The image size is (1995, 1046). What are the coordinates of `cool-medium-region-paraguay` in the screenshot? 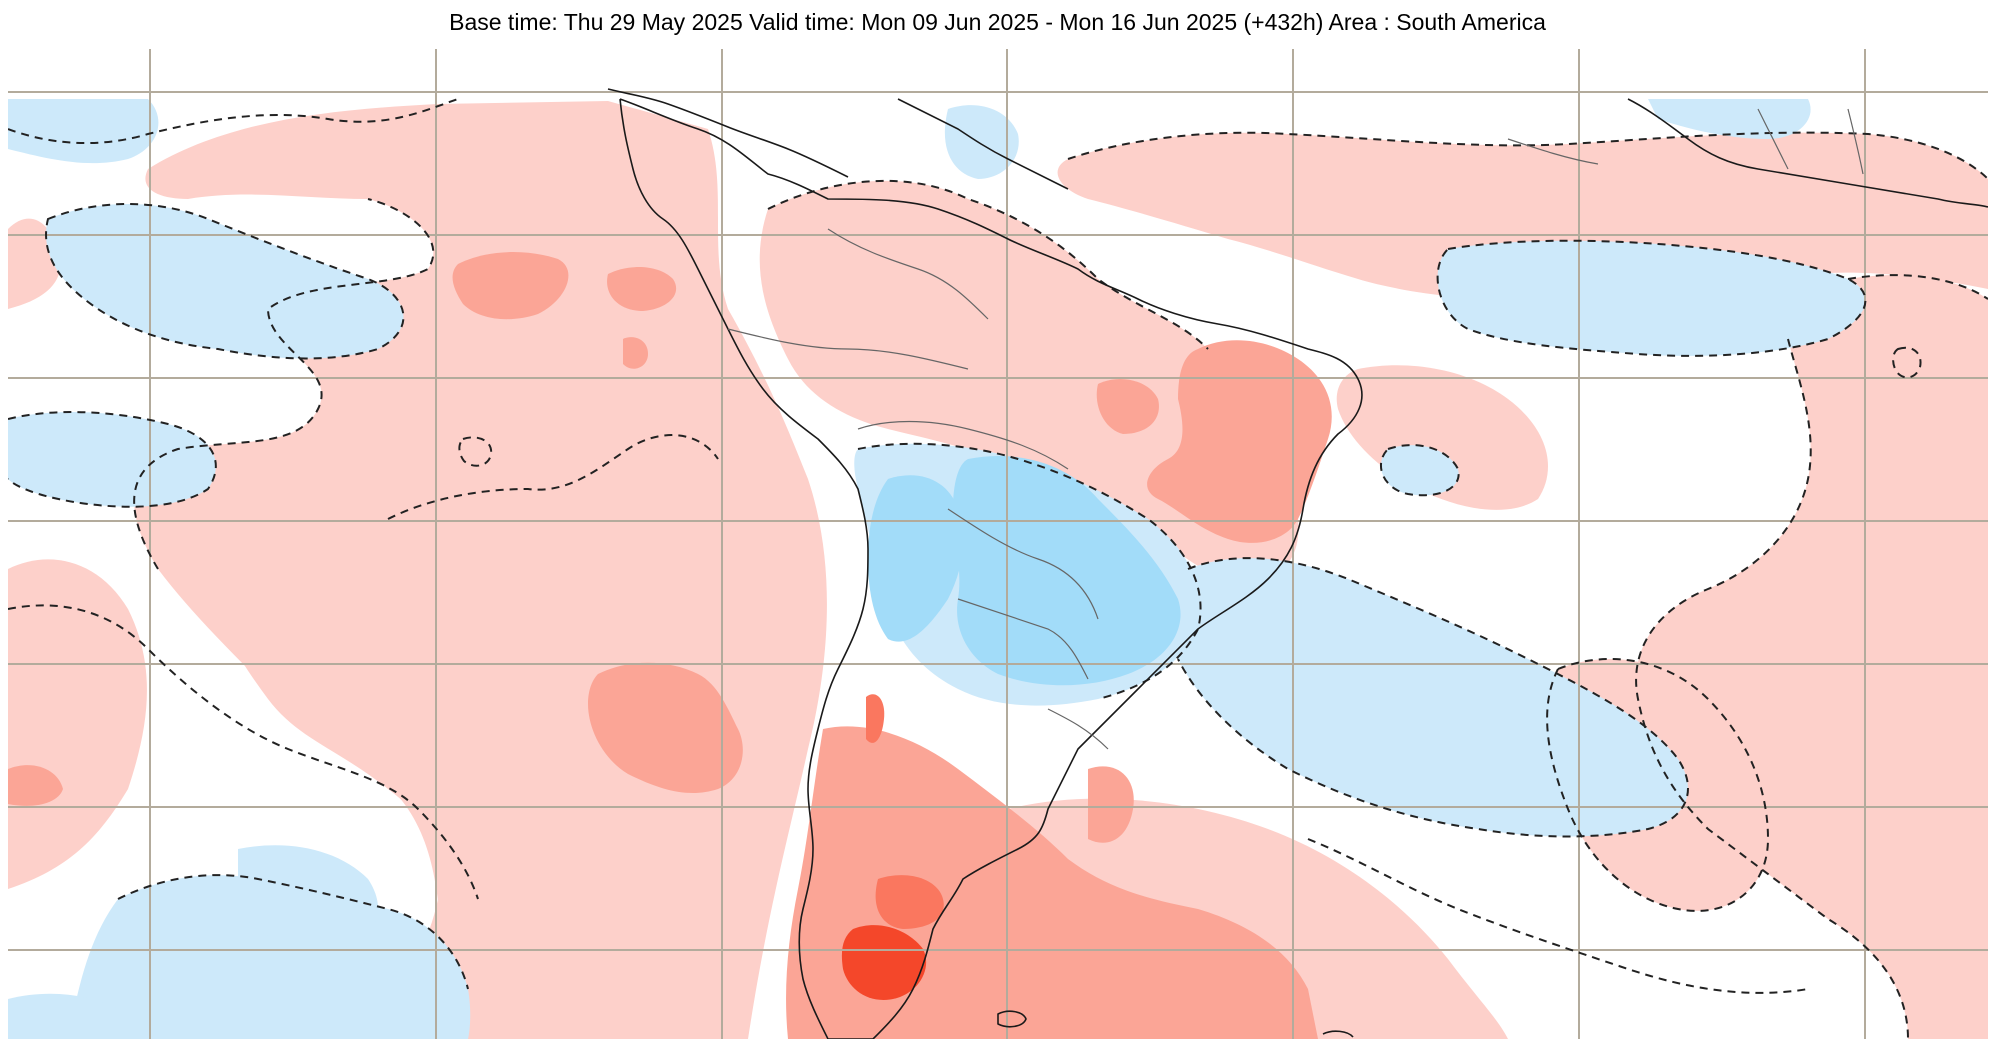 It's located at (1067, 570).